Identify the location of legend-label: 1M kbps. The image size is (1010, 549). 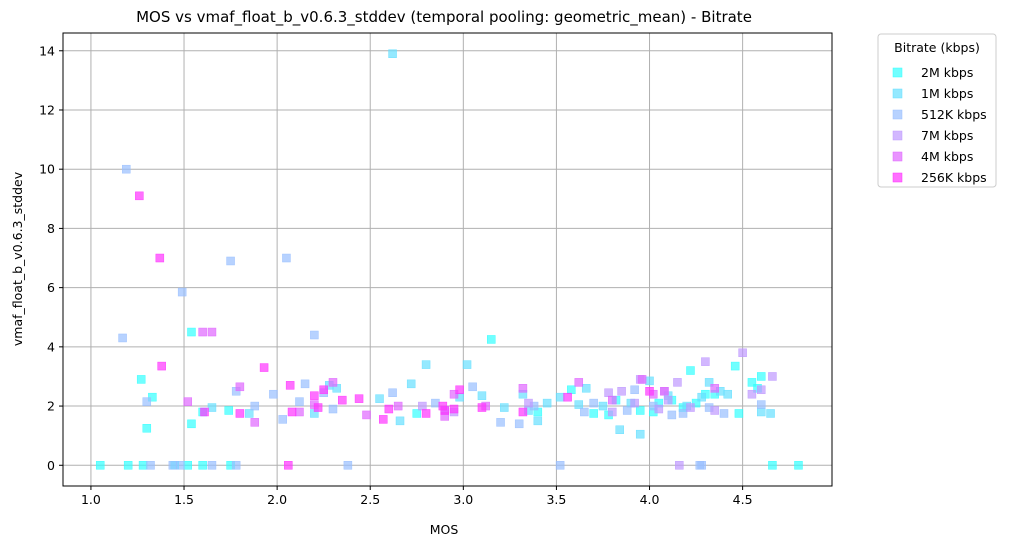
(947, 93).